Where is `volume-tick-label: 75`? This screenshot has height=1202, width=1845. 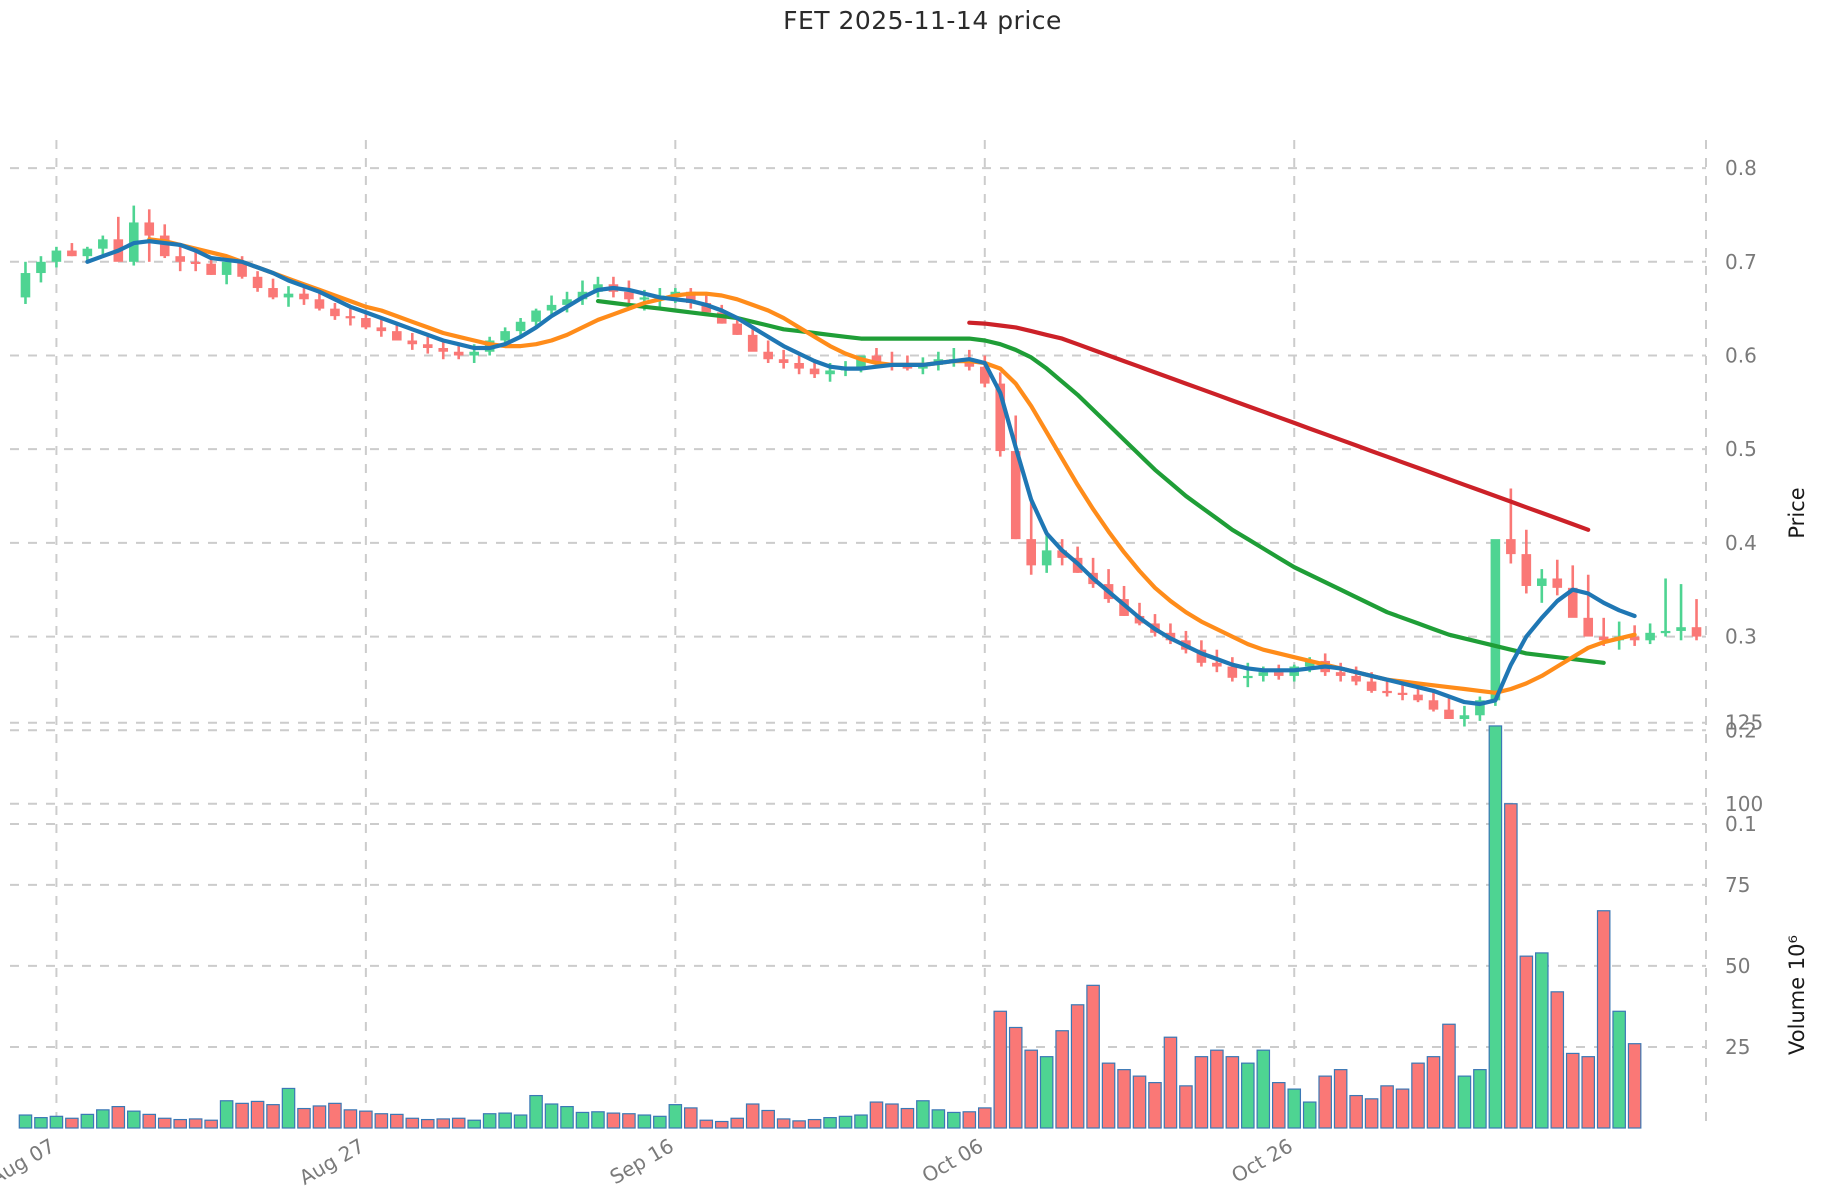
volume-tick-label: 75 is located at coordinates (1737, 885).